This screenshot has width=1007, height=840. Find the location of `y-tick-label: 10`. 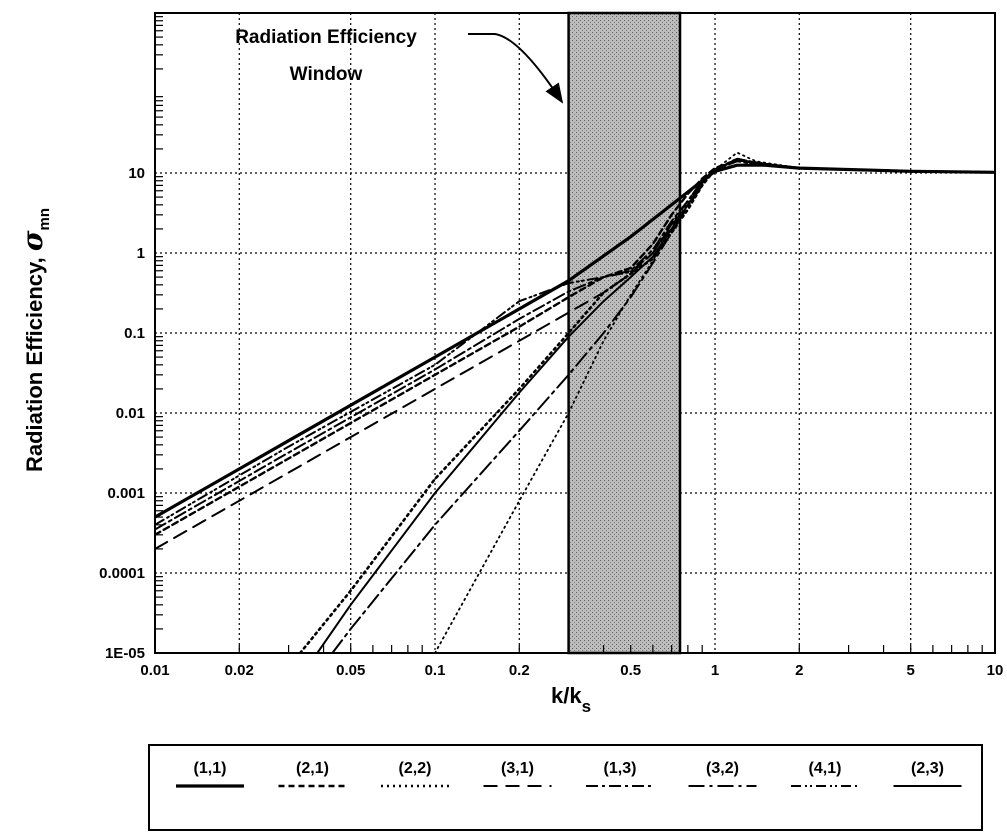

y-tick-label: 10 is located at coordinates (136, 173).